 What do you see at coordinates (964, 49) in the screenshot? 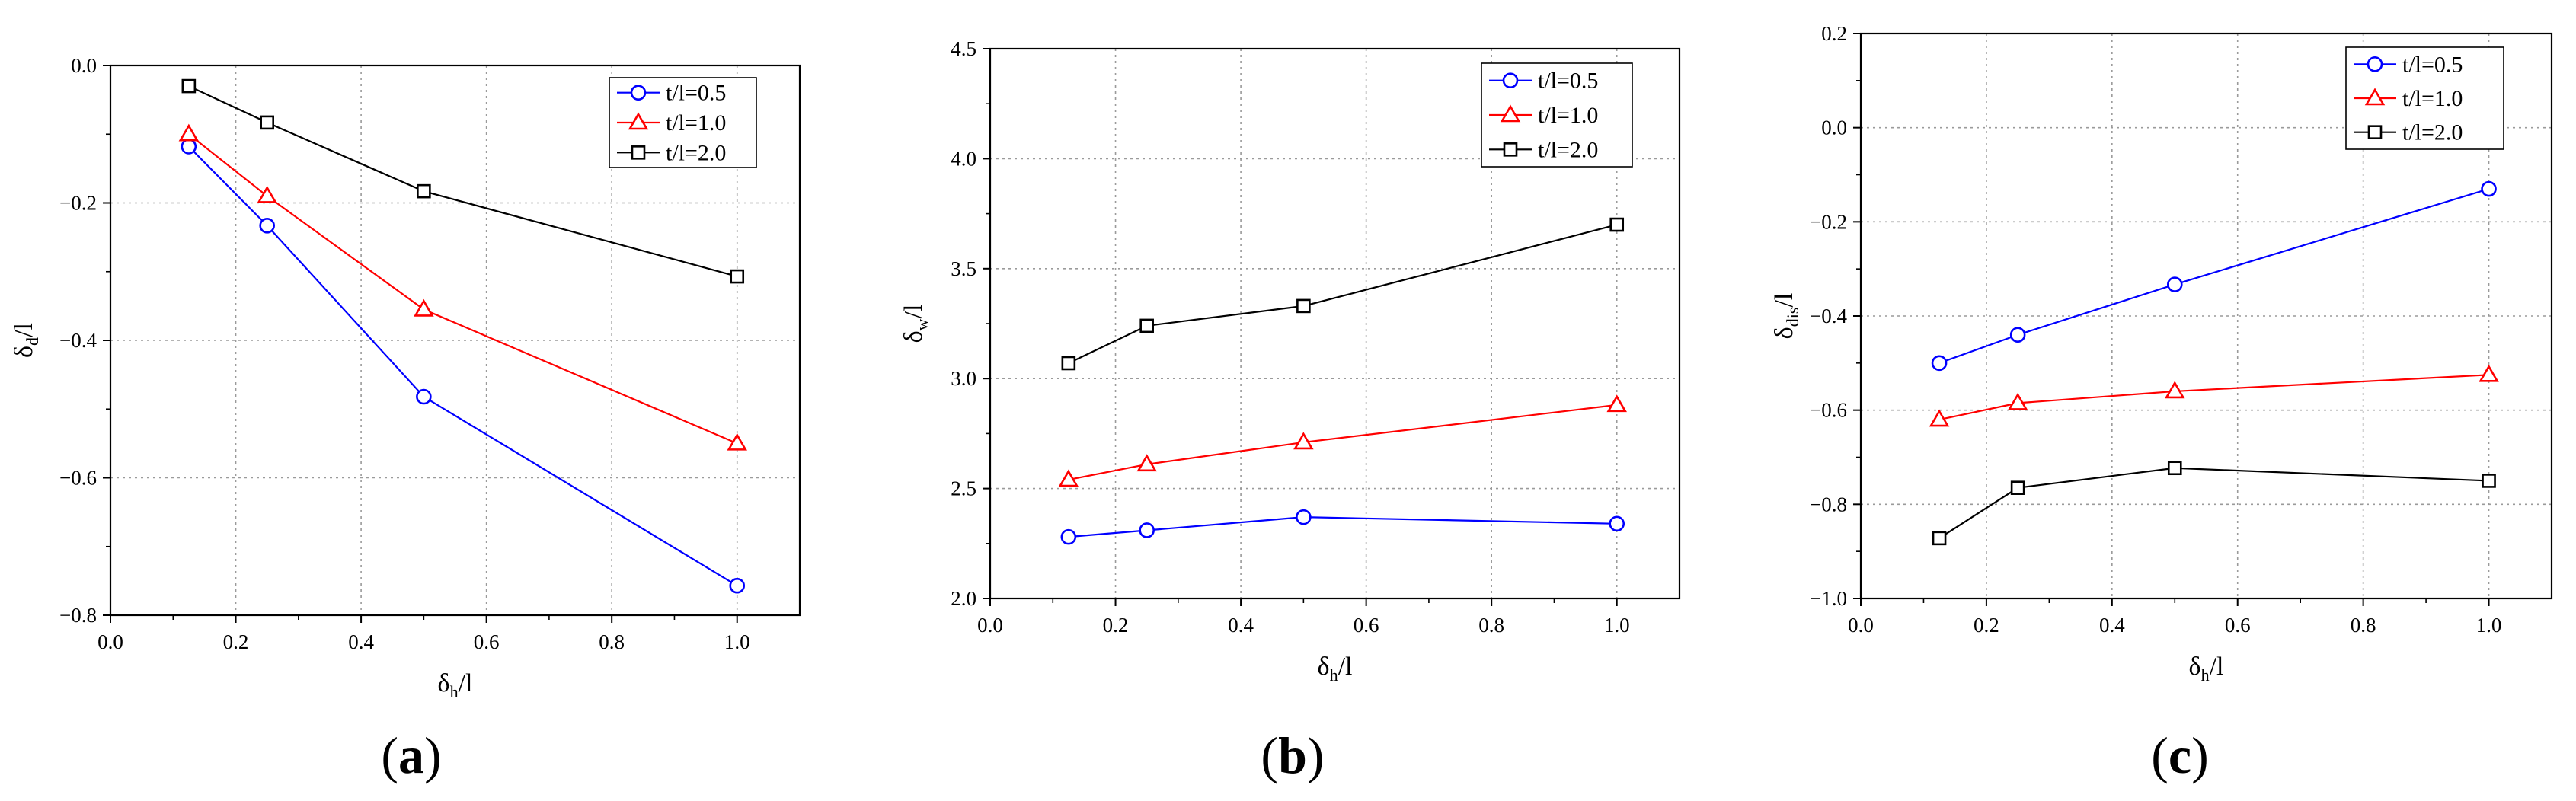
I see `y-tick-label: 4.5` at bounding box center [964, 49].